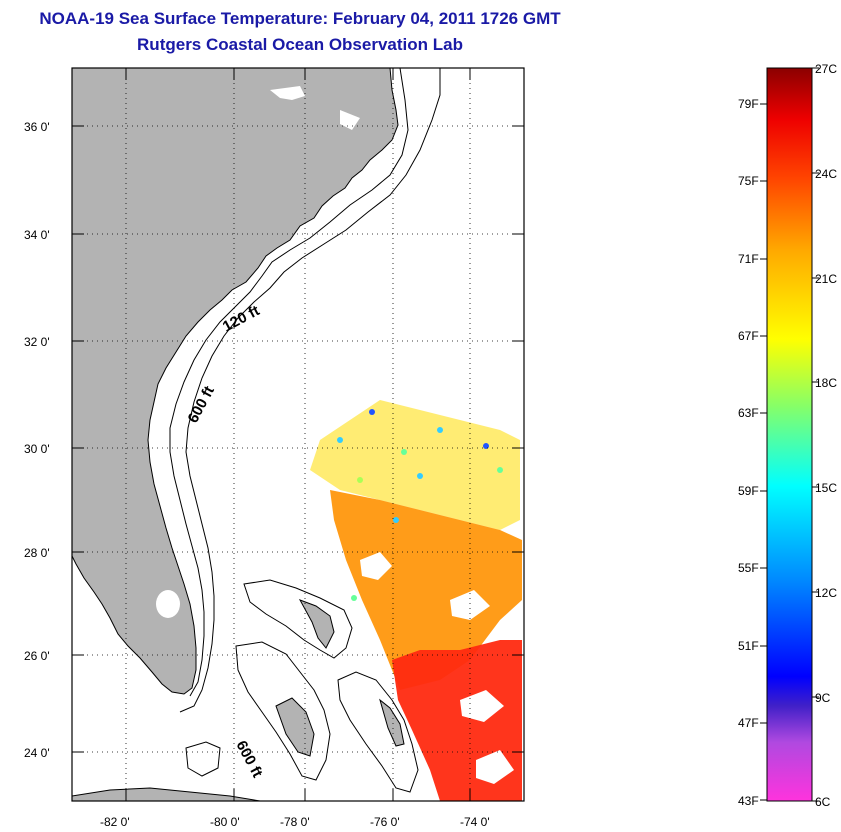 Image resolution: width=841 pixels, height=832 pixels. I want to click on sst-swath-cool, so click(415, 465).